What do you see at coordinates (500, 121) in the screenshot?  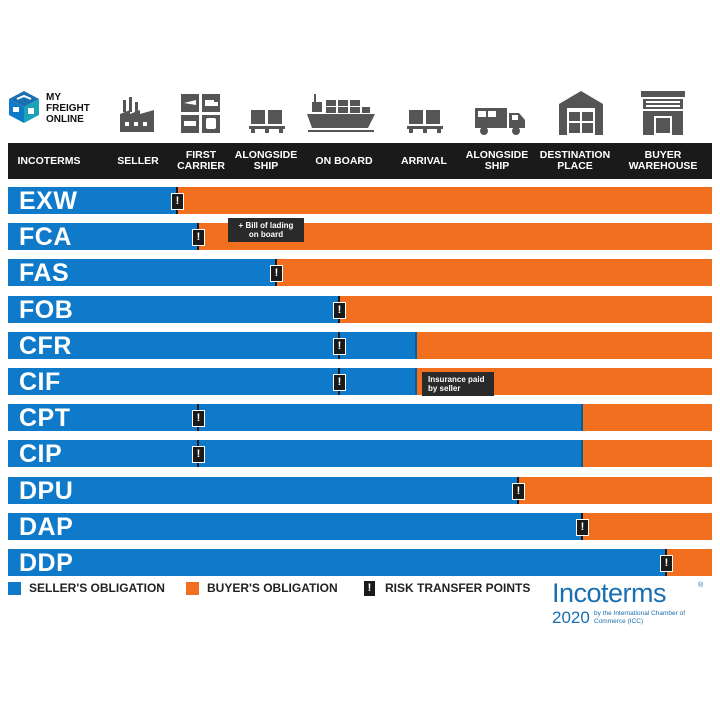 I see `truck-icon` at bounding box center [500, 121].